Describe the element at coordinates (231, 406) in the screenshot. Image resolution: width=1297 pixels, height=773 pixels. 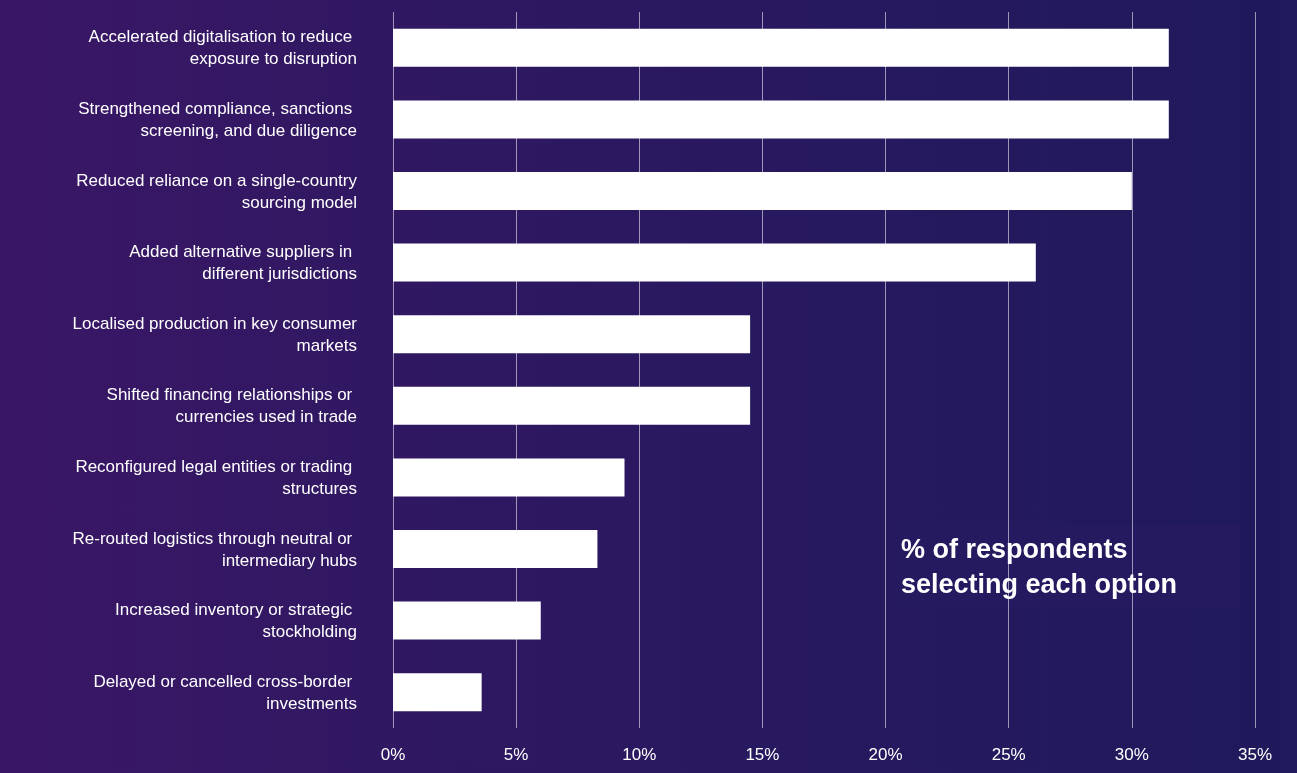
I see `y-tick-label: Shifted financing relationships or currencies used in trade` at that location.